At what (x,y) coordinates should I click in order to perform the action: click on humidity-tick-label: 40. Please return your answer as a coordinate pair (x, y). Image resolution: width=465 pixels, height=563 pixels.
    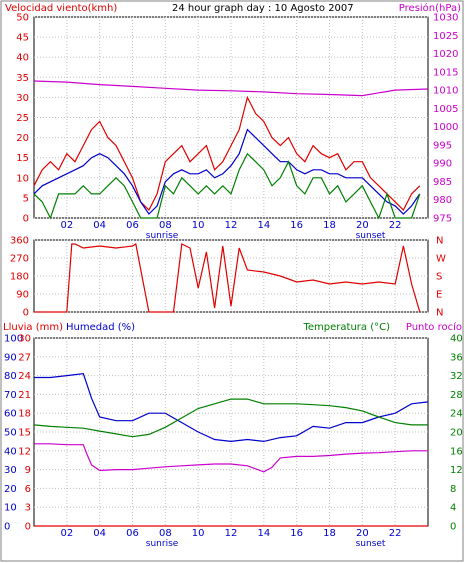
    Looking at the image, I should click on (10, 451).